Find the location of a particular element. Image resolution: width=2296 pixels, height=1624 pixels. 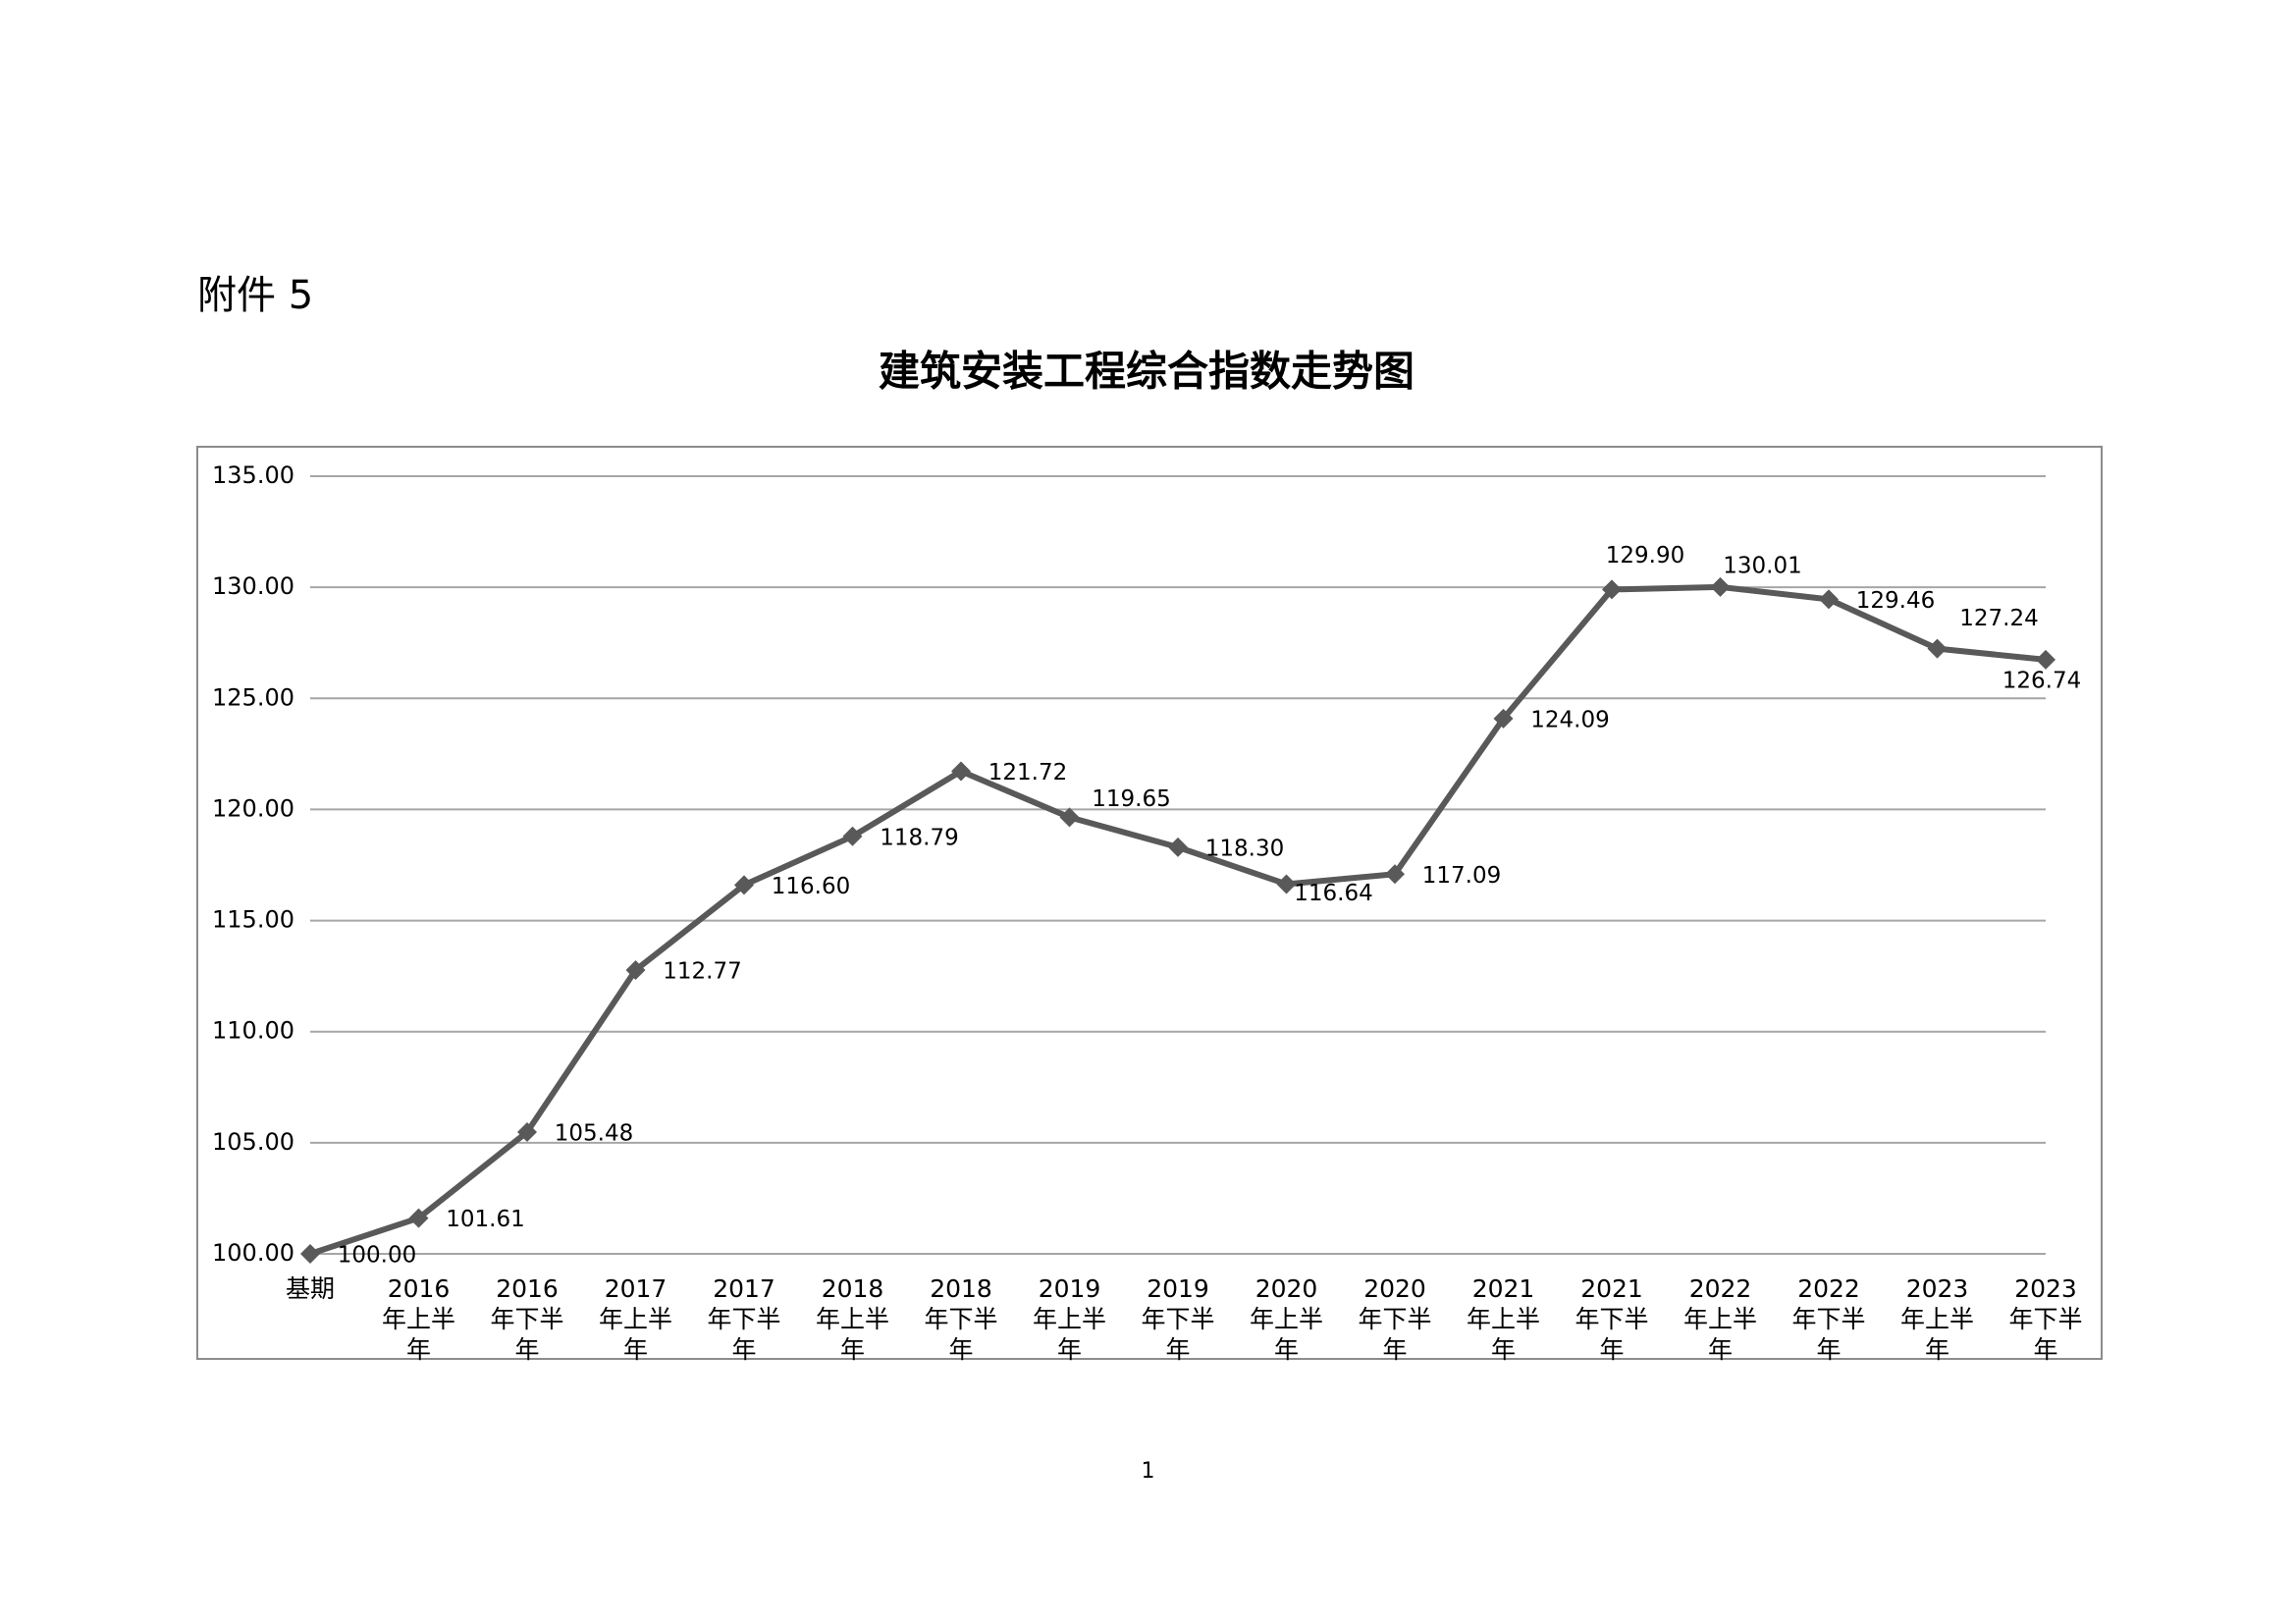

x-tick-label: 2016年上半年 is located at coordinates (418, 1319).